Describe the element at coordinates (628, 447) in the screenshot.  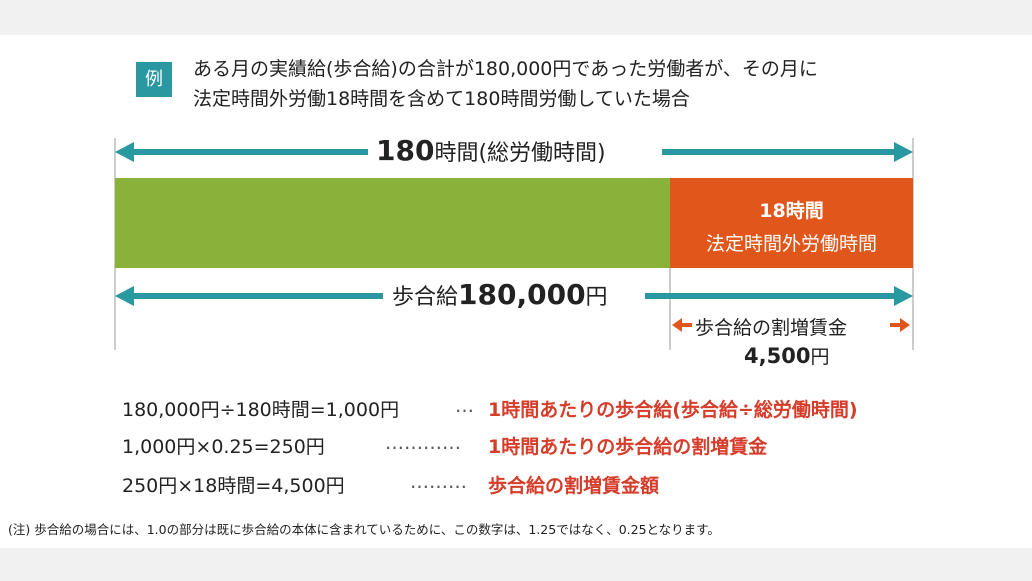
I see `formula-description: 1時間あたりの歩合給の割増賃金` at that location.